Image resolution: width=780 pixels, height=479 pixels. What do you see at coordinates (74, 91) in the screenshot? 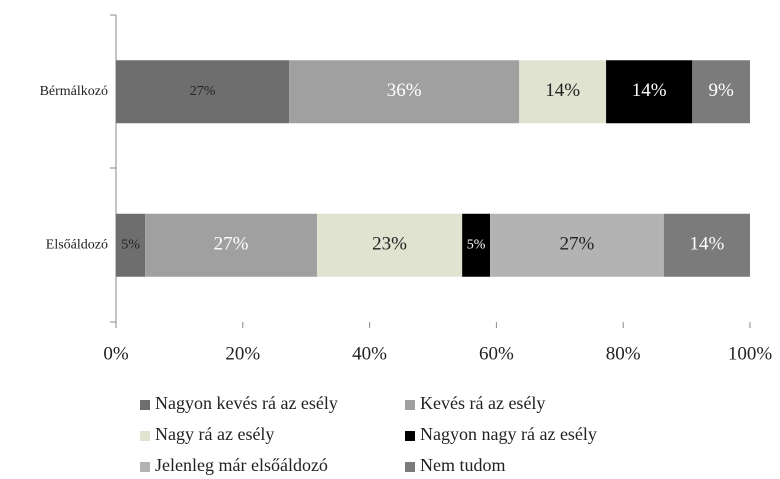
I see `y-tick-label: Bérmálkozó` at bounding box center [74, 91].